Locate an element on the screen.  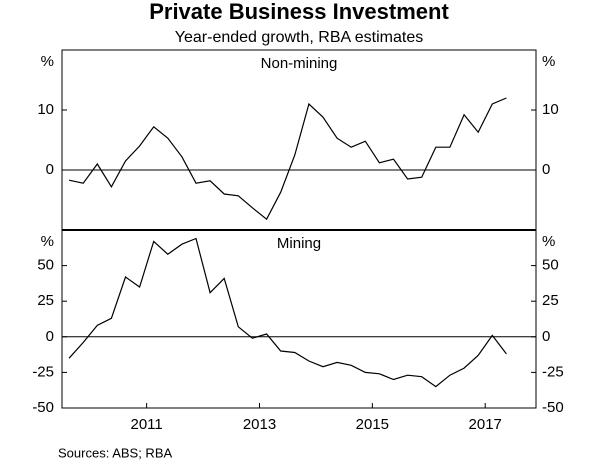
x-tick-label: 2013 is located at coordinates (259, 424).